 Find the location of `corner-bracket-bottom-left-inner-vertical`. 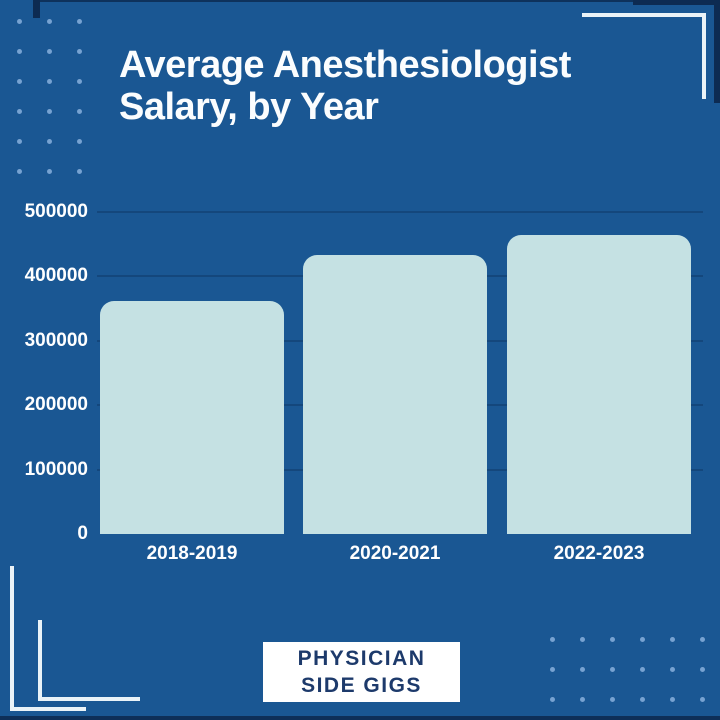

corner-bracket-bottom-left-inner-vertical is located at coordinates (40, 660).